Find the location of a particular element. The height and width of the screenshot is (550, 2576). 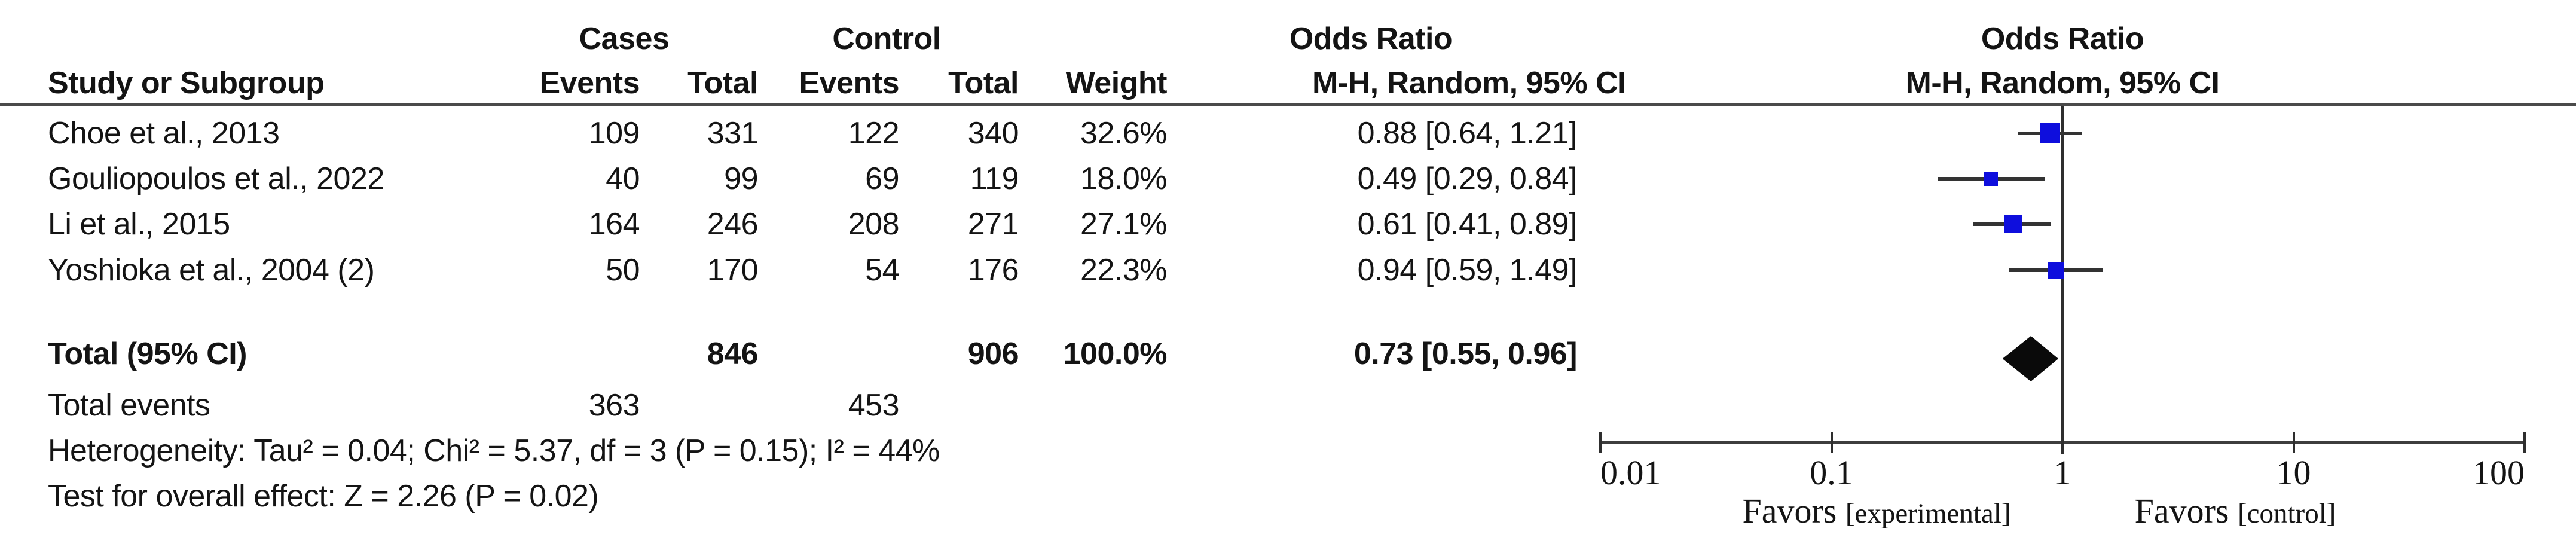

weight-value: 27.1% is located at coordinates (1124, 224).